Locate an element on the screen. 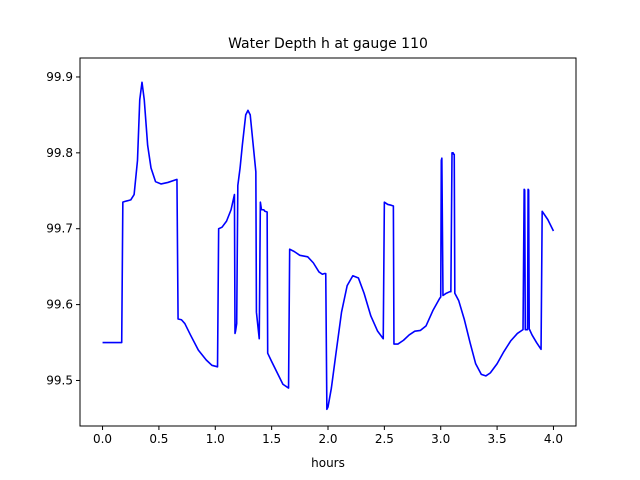 This screenshot has width=640, height=480. x-axis-label: hours is located at coordinates (328, 463).